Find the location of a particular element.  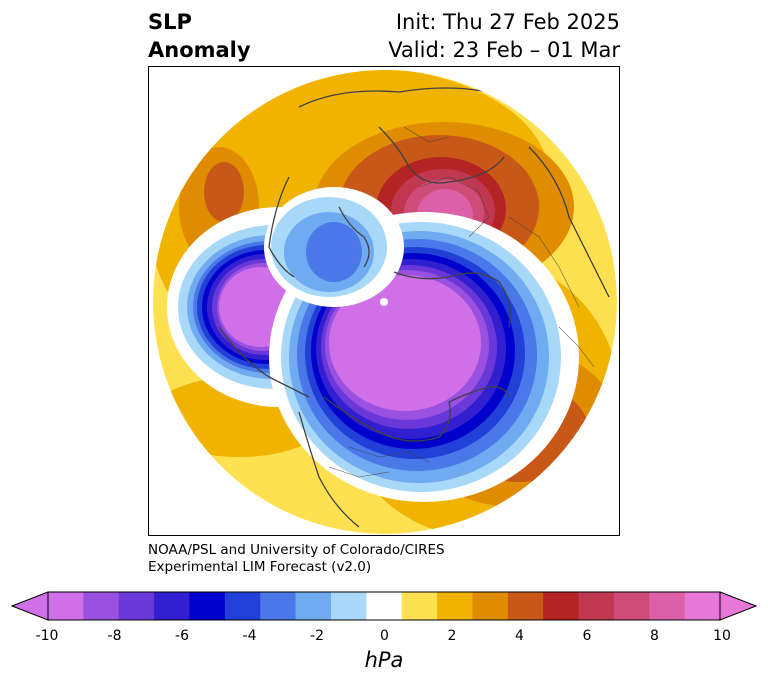

colorbar-tick-label: 10 is located at coordinates (722, 636).